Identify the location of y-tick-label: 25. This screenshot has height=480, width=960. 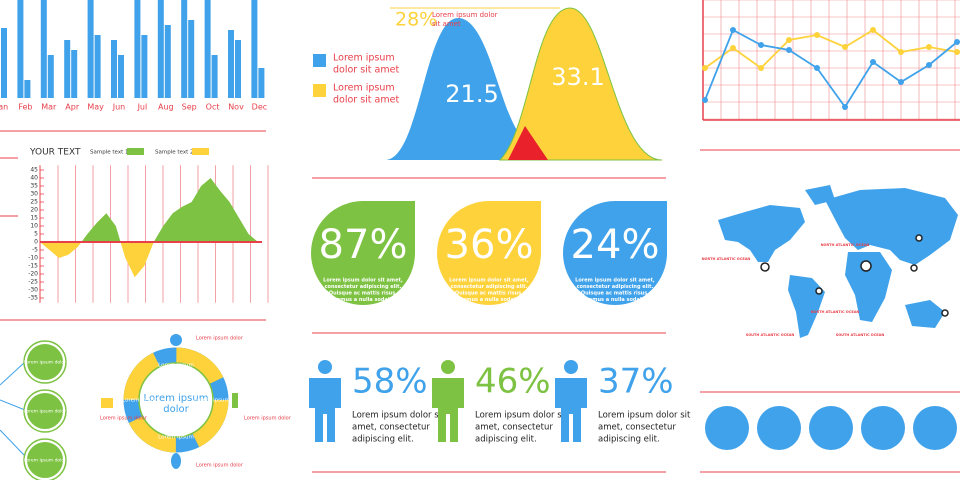
(34, 202).